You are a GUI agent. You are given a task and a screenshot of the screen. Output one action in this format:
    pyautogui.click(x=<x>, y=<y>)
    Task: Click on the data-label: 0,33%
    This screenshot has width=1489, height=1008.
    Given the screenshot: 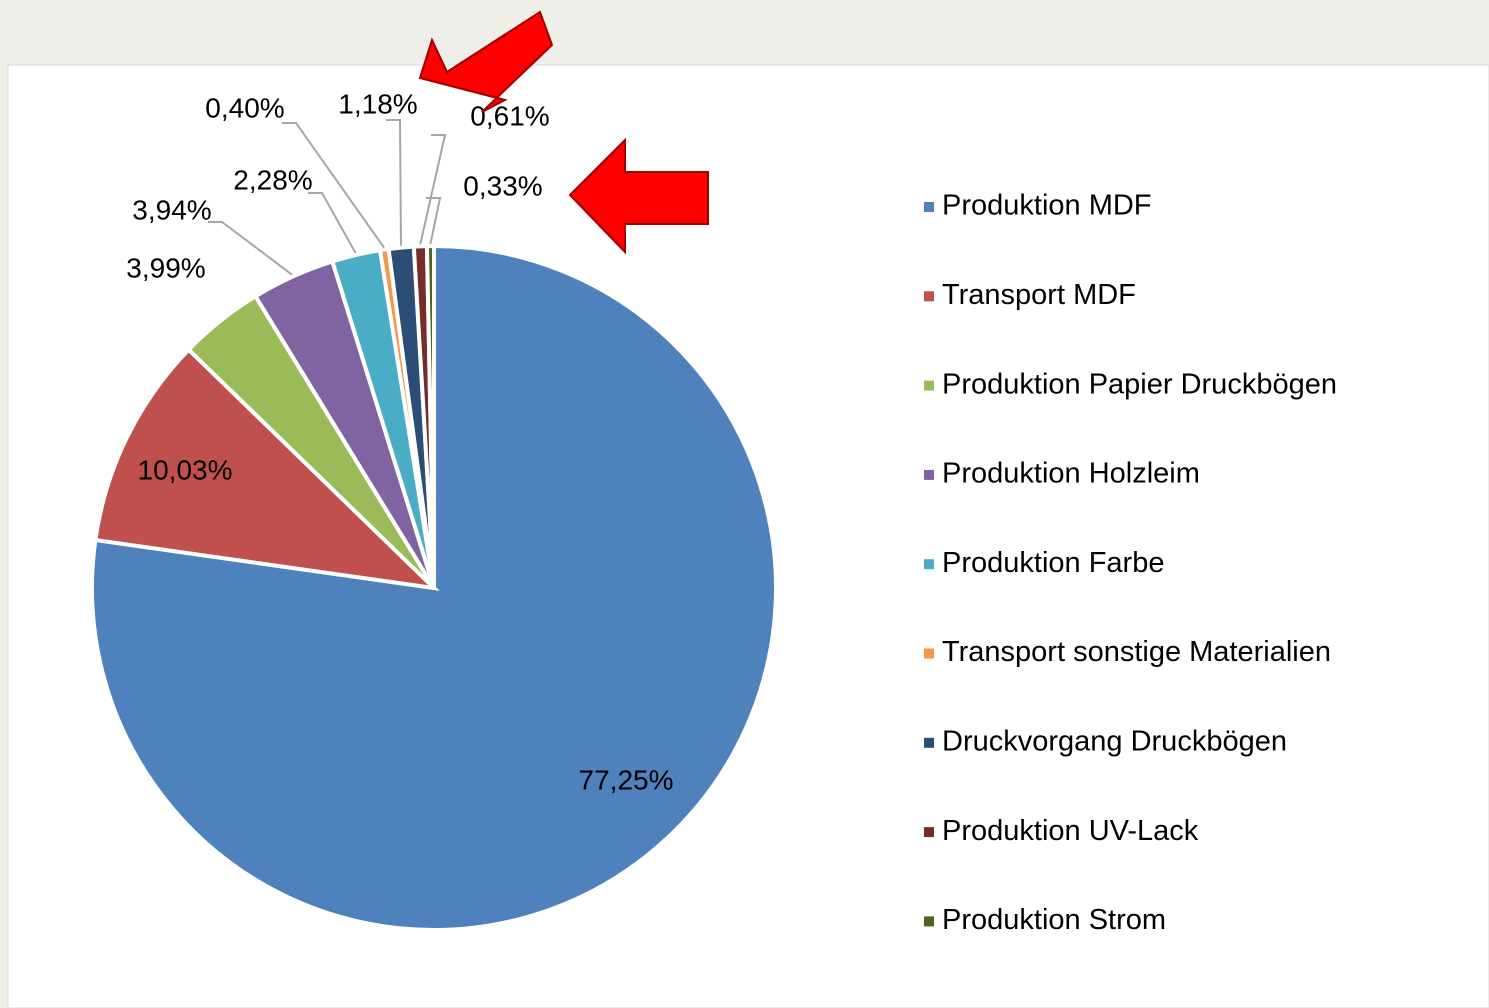 What is the action you would take?
    pyautogui.click(x=502, y=185)
    